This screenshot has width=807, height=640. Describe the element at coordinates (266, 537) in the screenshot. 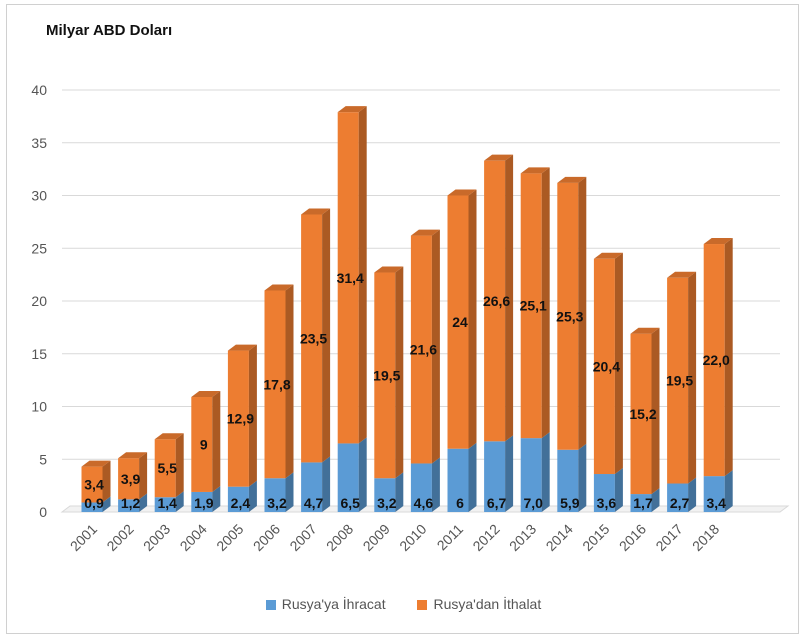

I see `x-tick-label: 2006` at that location.